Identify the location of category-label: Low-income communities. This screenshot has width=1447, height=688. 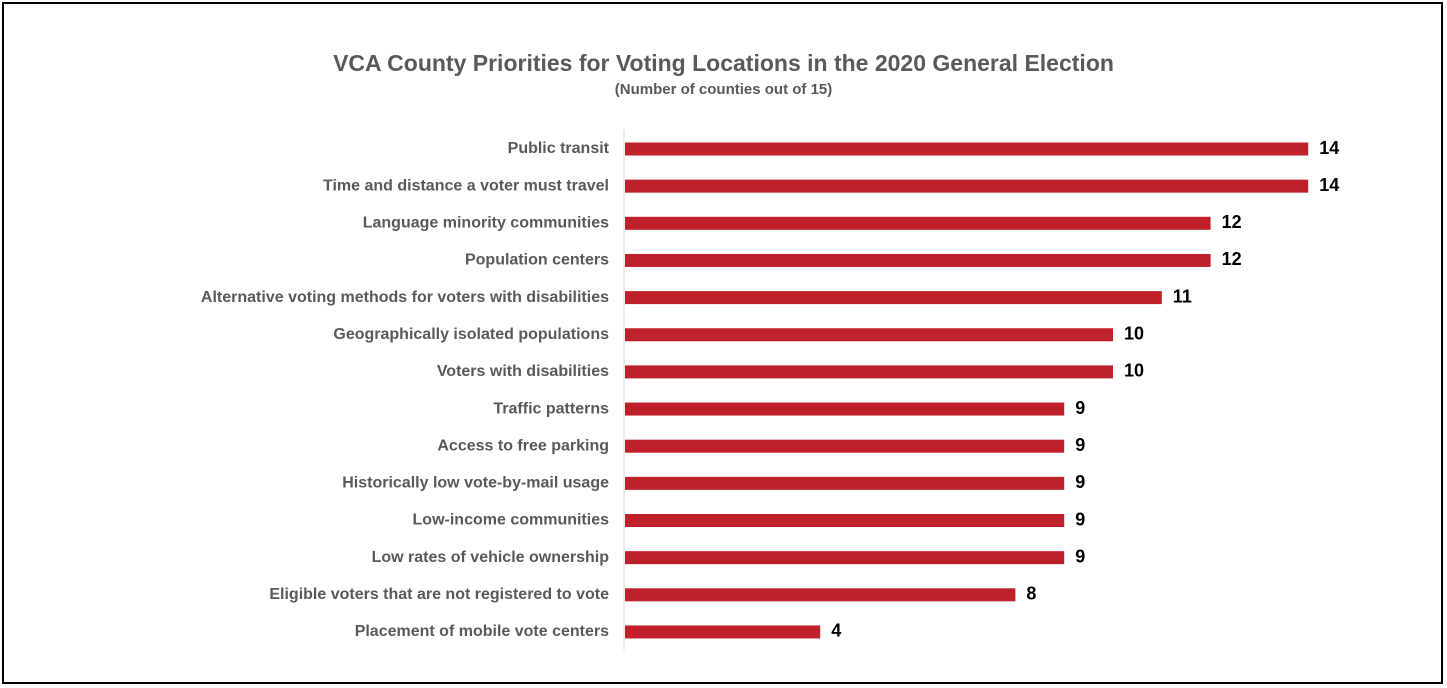
(511, 520).